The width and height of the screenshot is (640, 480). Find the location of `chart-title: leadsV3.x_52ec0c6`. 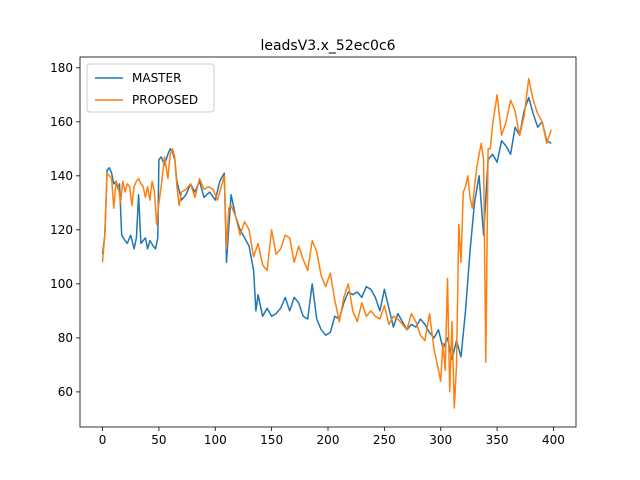

chart-title: leadsV3.x_52ec0c6 is located at coordinates (327, 46).